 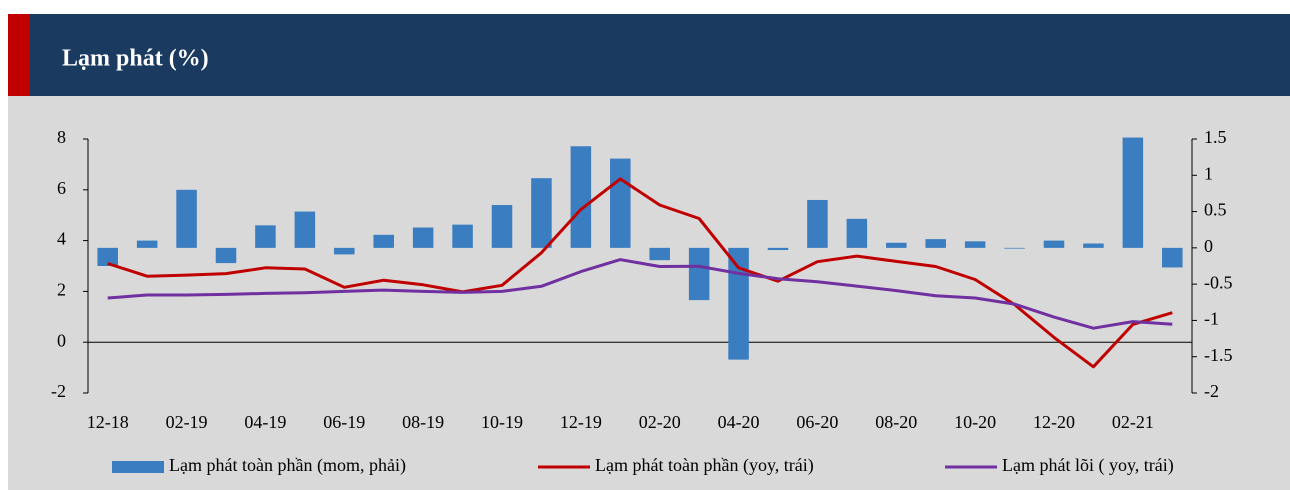 What do you see at coordinates (423, 422) in the screenshot?
I see `x-tick-label: 08-19` at bounding box center [423, 422].